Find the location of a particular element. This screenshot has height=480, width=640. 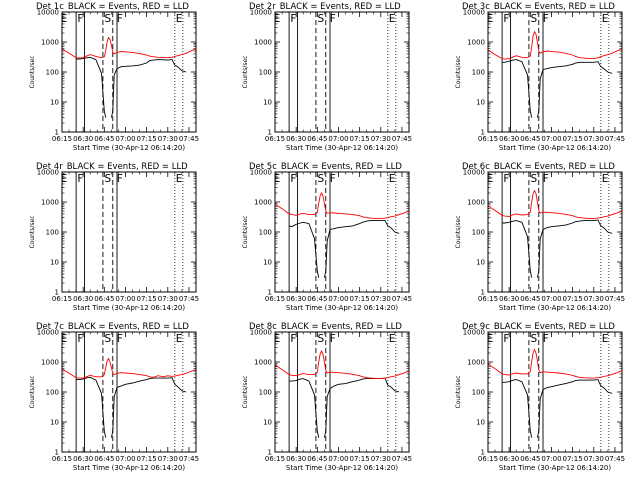

x-tick-label: 07:45 is located at coordinates (615, 139).